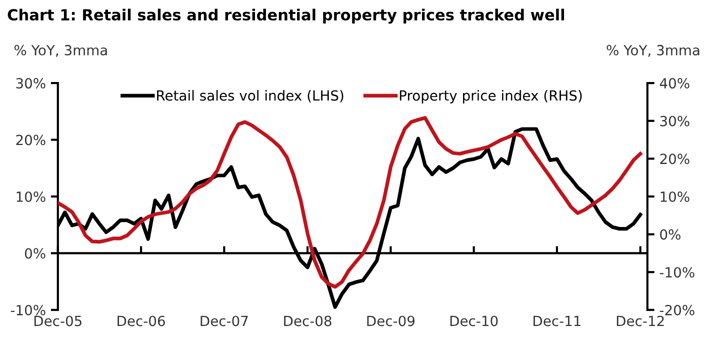 This screenshot has height=349, width=706. I want to click on legend-label: Property price index (RHS), so click(491, 97).